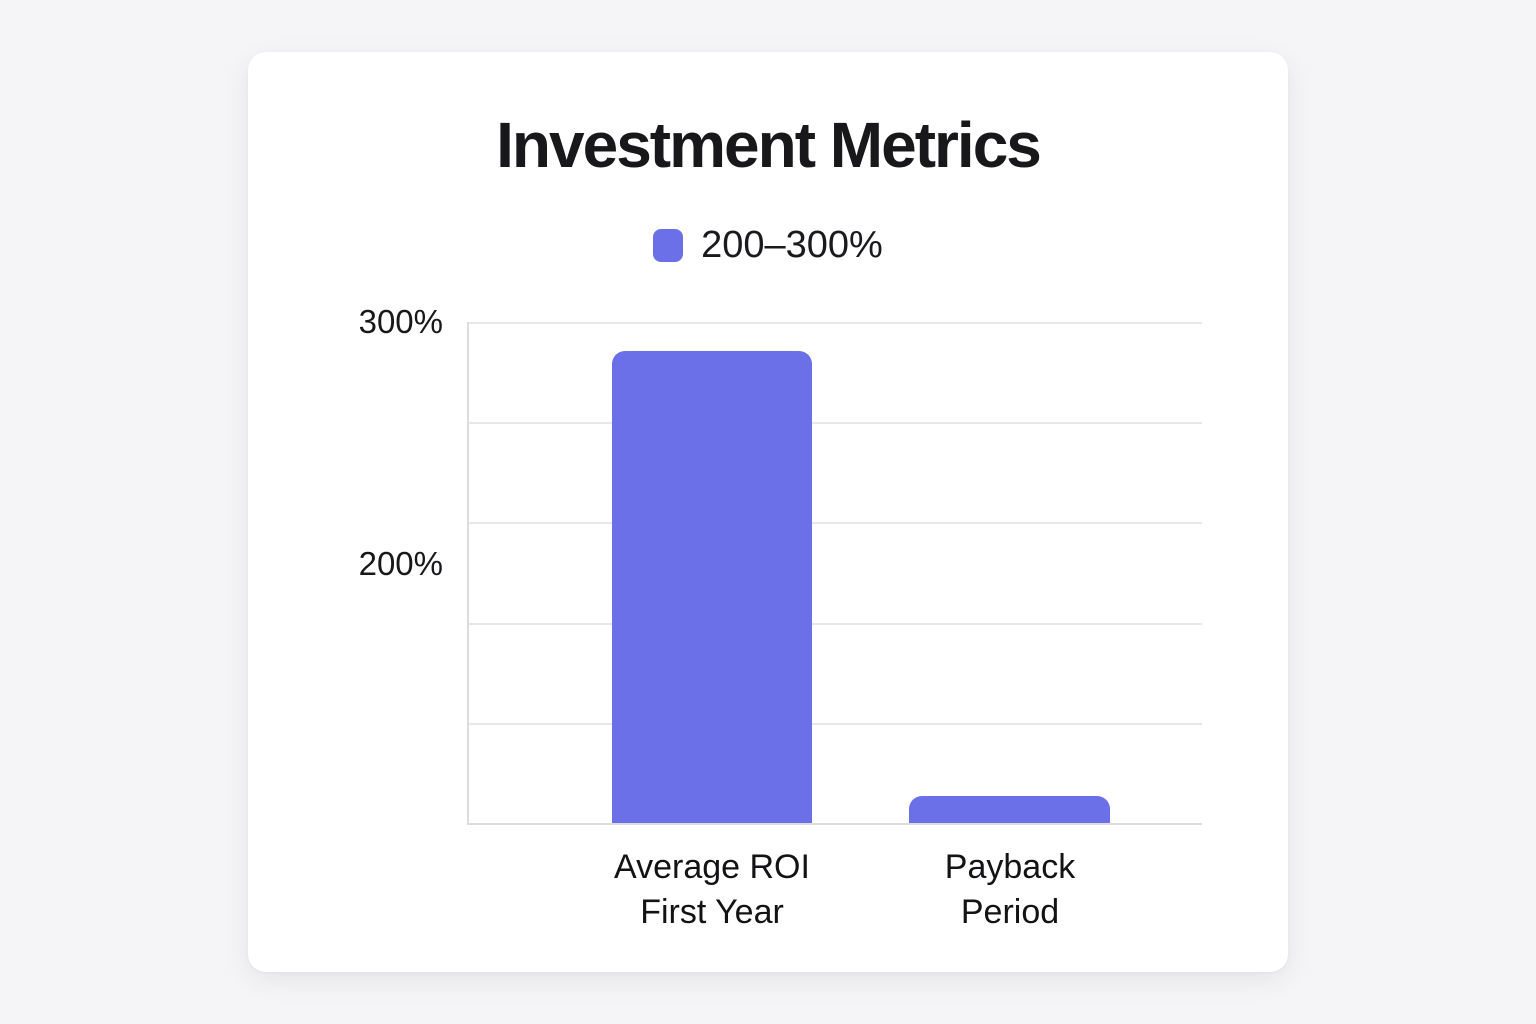  What do you see at coordinates (1010, 912) in the screenshot?
I see `x-tick-label-line: Period` at bounding box center [1010, 912].